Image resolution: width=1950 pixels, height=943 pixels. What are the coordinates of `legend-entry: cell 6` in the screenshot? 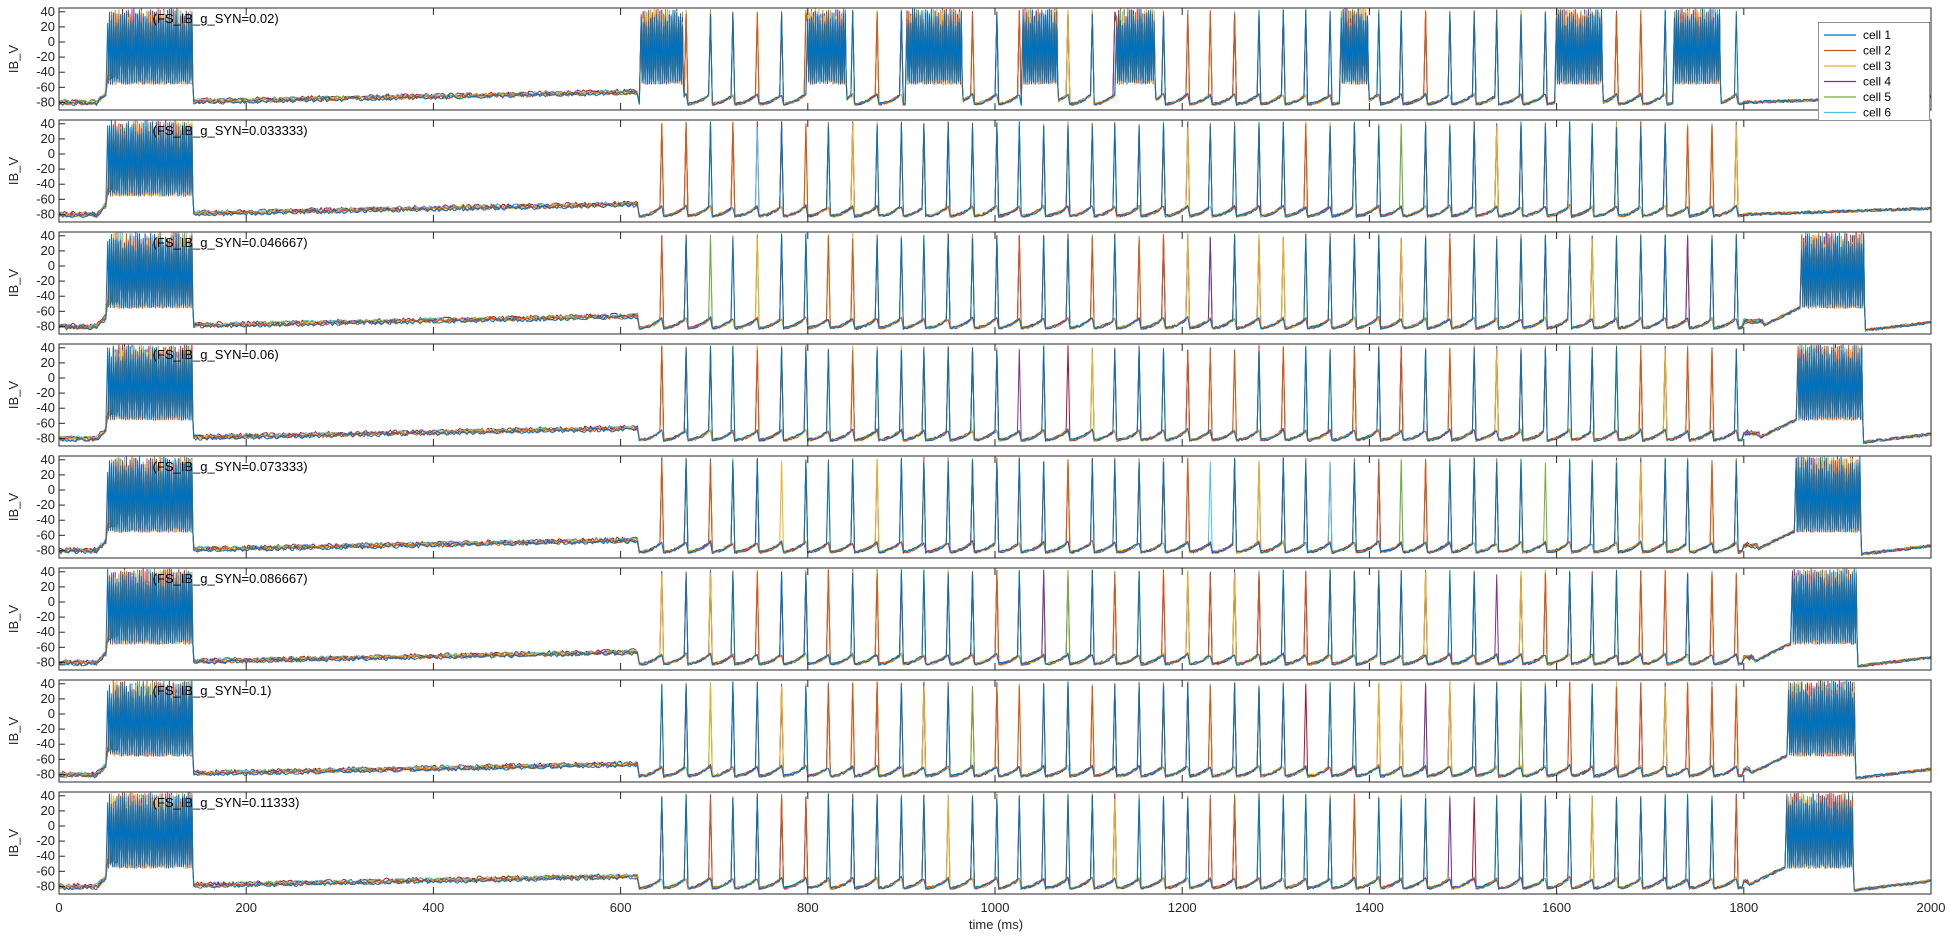 It's located at (1877, 113).